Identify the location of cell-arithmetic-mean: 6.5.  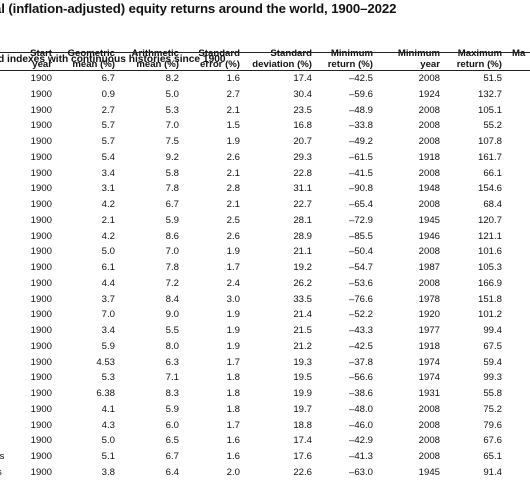
(172, 441).